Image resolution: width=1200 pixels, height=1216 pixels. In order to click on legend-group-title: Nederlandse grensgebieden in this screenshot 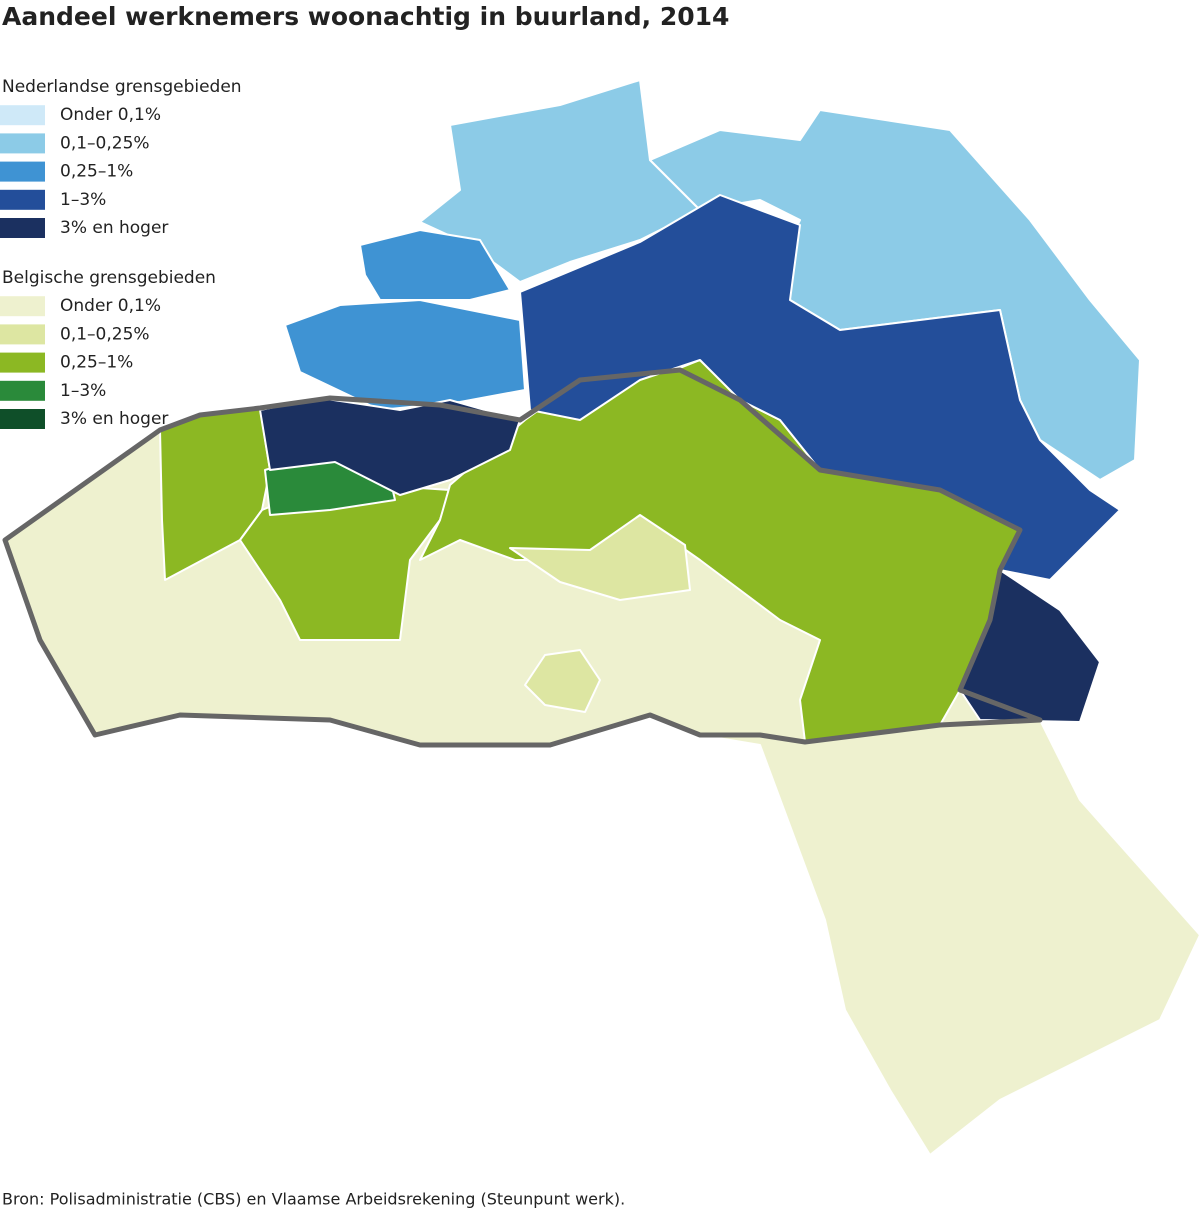, I will do `click(122, 87)`.